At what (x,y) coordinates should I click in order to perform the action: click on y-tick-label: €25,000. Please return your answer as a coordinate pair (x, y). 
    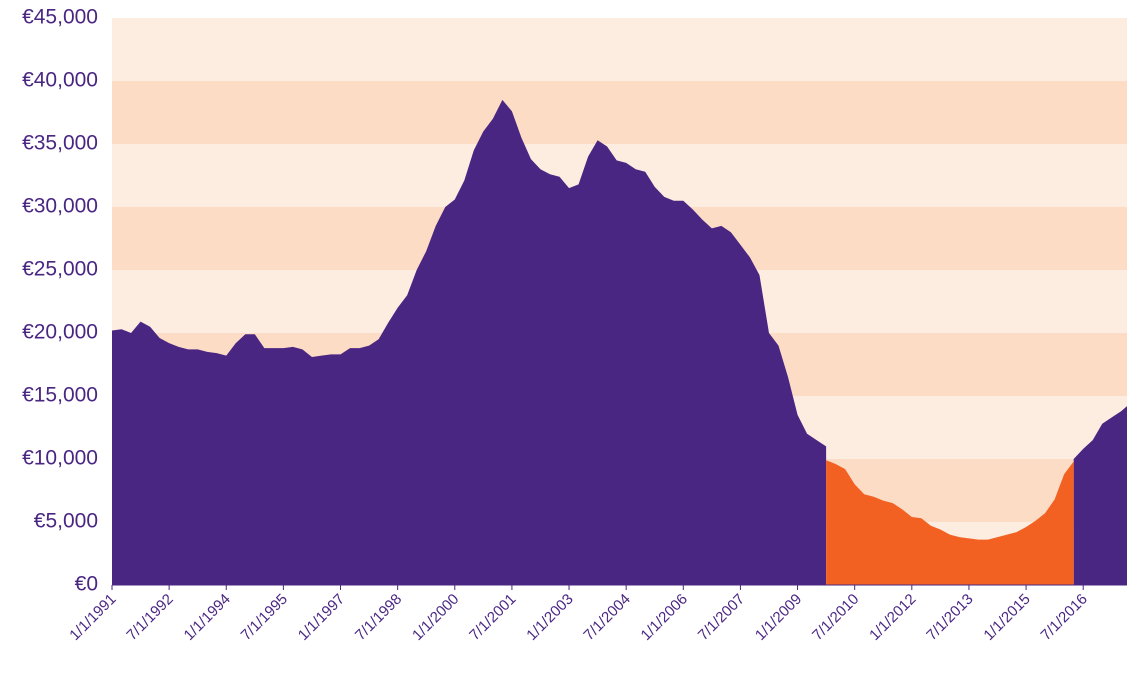
    Looking at the image, I should click on (60, 269).